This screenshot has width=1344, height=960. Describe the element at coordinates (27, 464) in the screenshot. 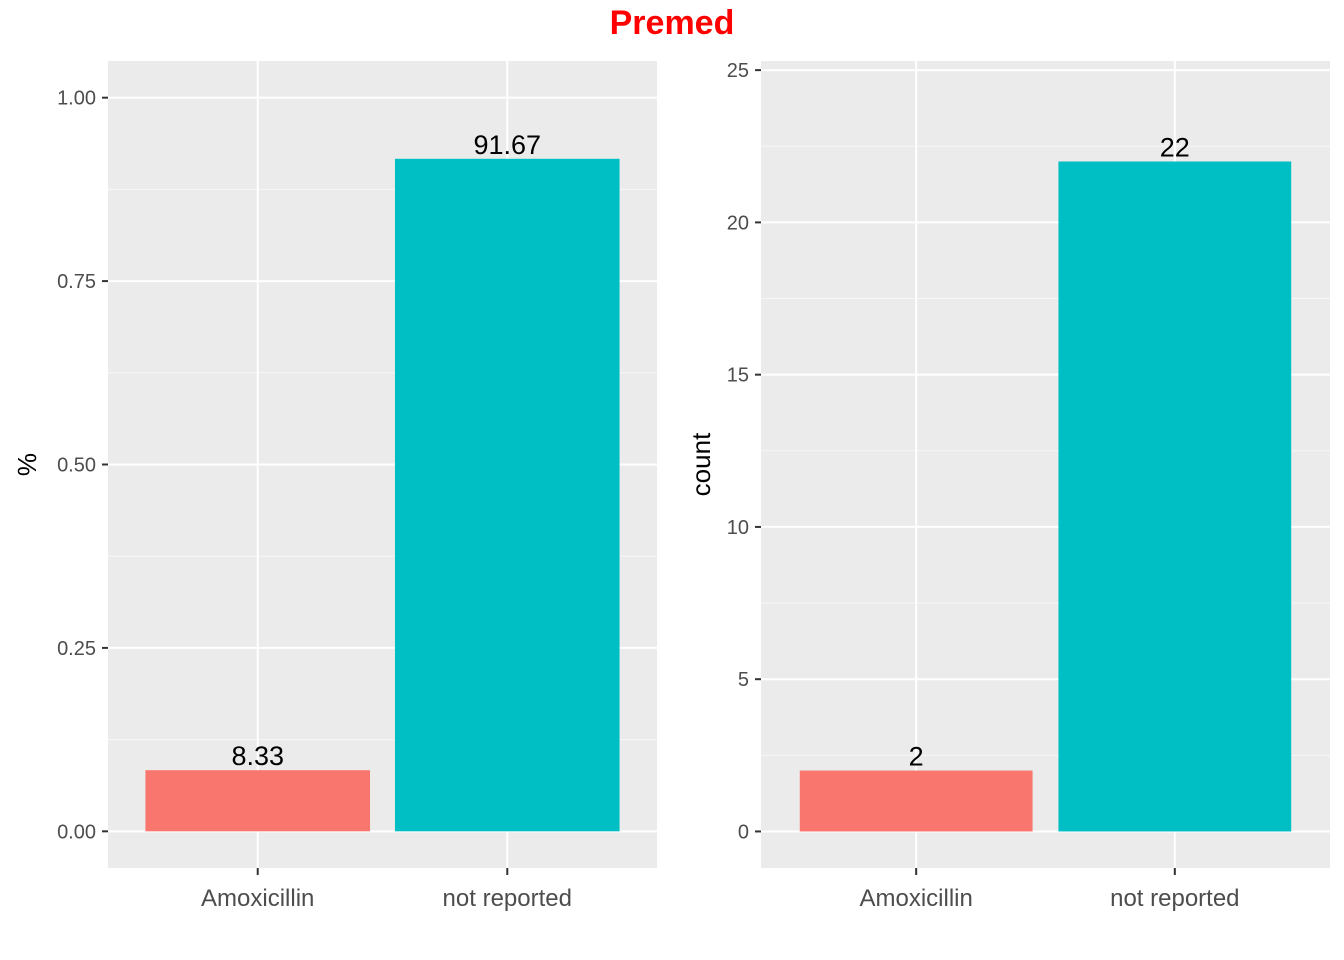

I see `y-axis-title: %` at that location.